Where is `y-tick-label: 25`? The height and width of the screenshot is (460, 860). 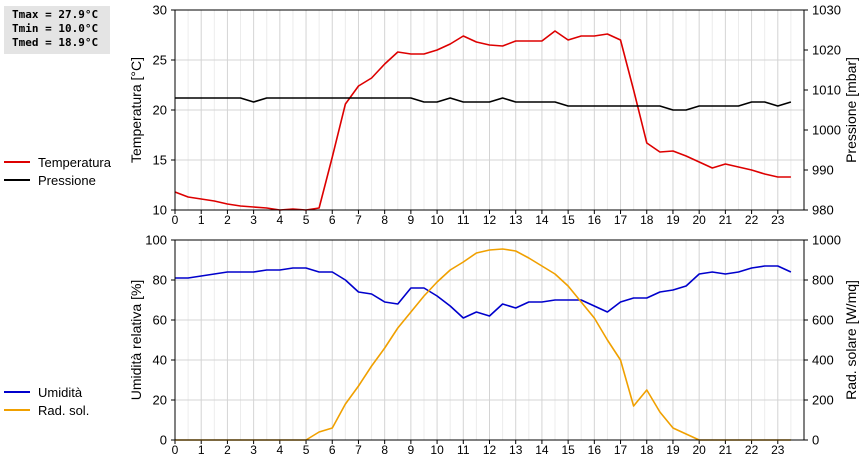
y-tick-label: 25 is located at coordinates (160, 60).